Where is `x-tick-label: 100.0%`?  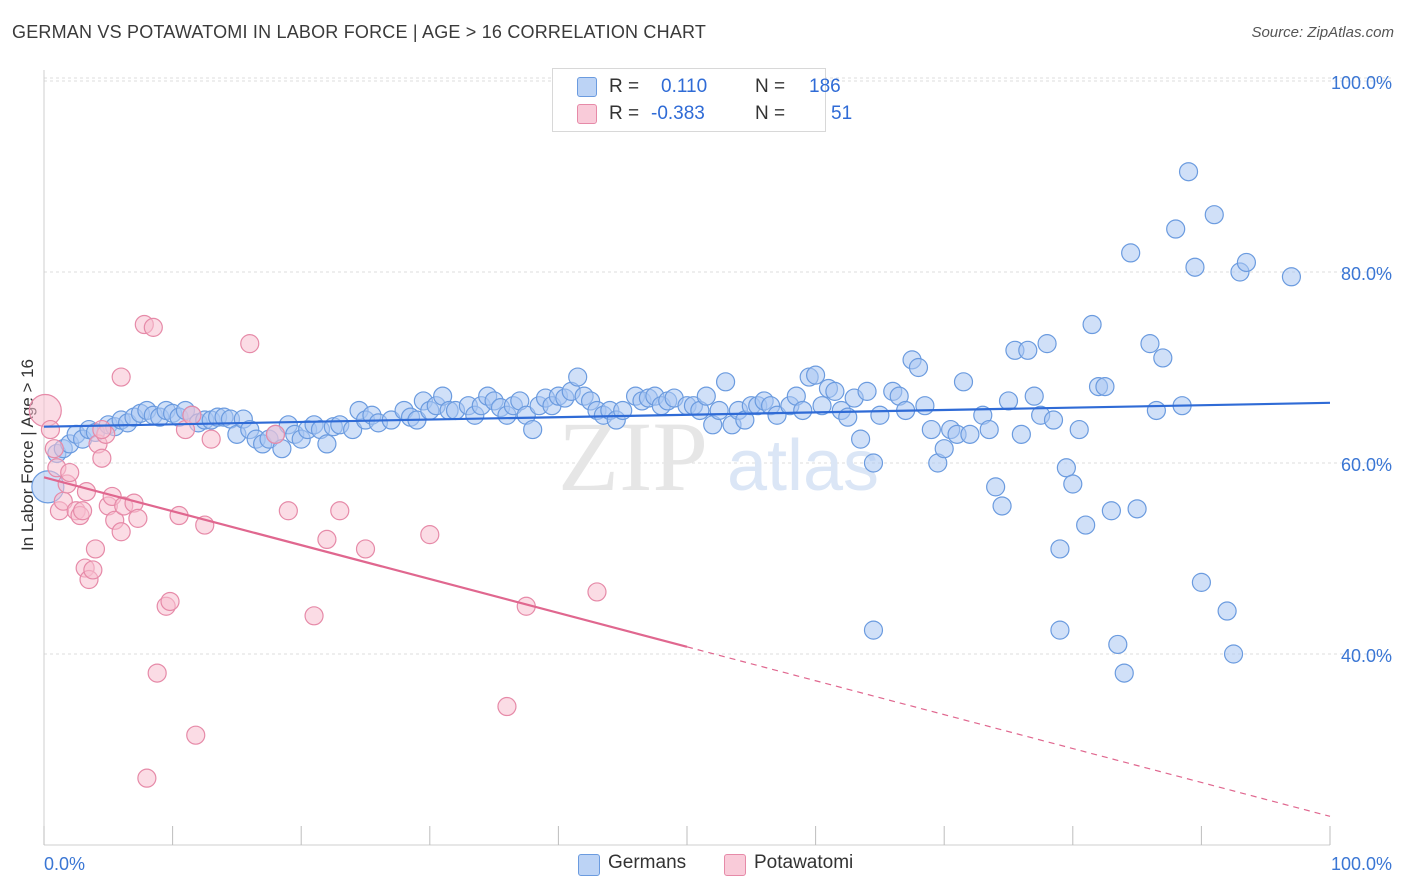
x-tick-label: 100.0% is located at coordinates (1361, 864).